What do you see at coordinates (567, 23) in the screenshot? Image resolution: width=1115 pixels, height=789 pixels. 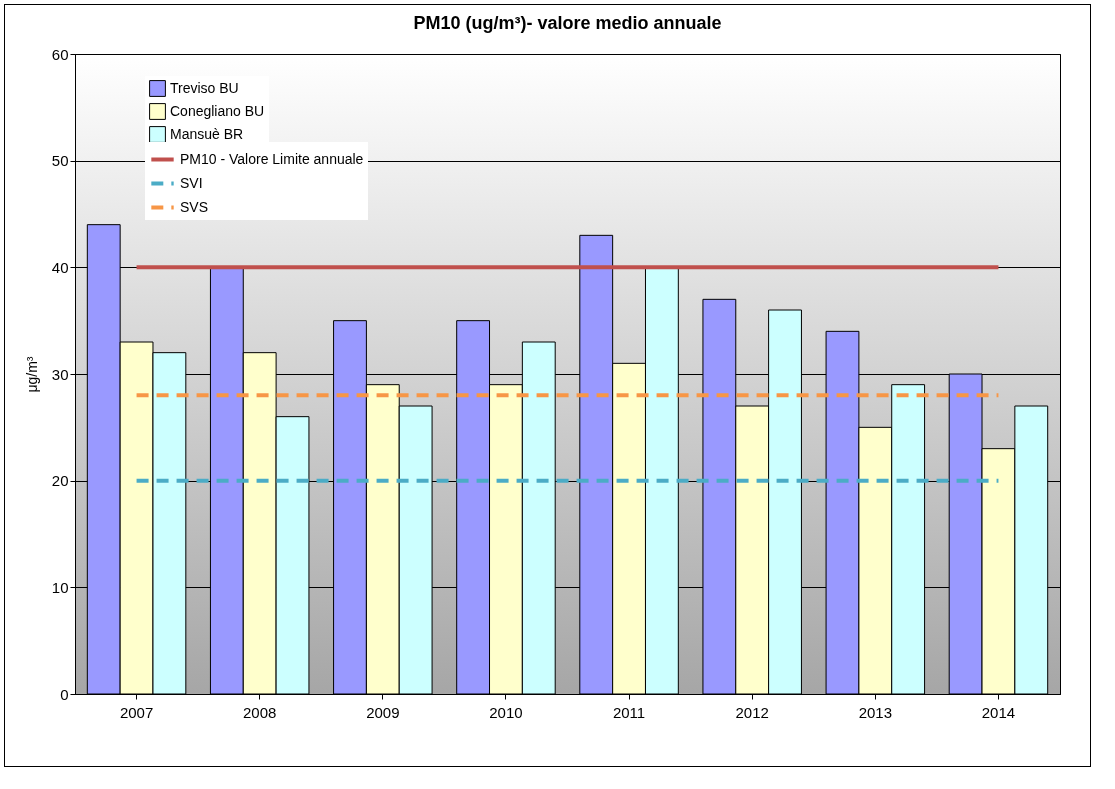 I see `chart-title: PM10 (ug/m³)- valore medio annuale` at bounding box center [567, 23].